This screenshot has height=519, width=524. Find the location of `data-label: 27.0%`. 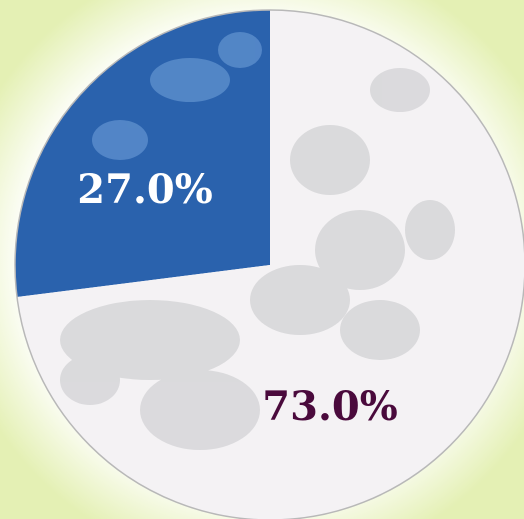

data-label: 27.0% is located at coordinates (144, 189).